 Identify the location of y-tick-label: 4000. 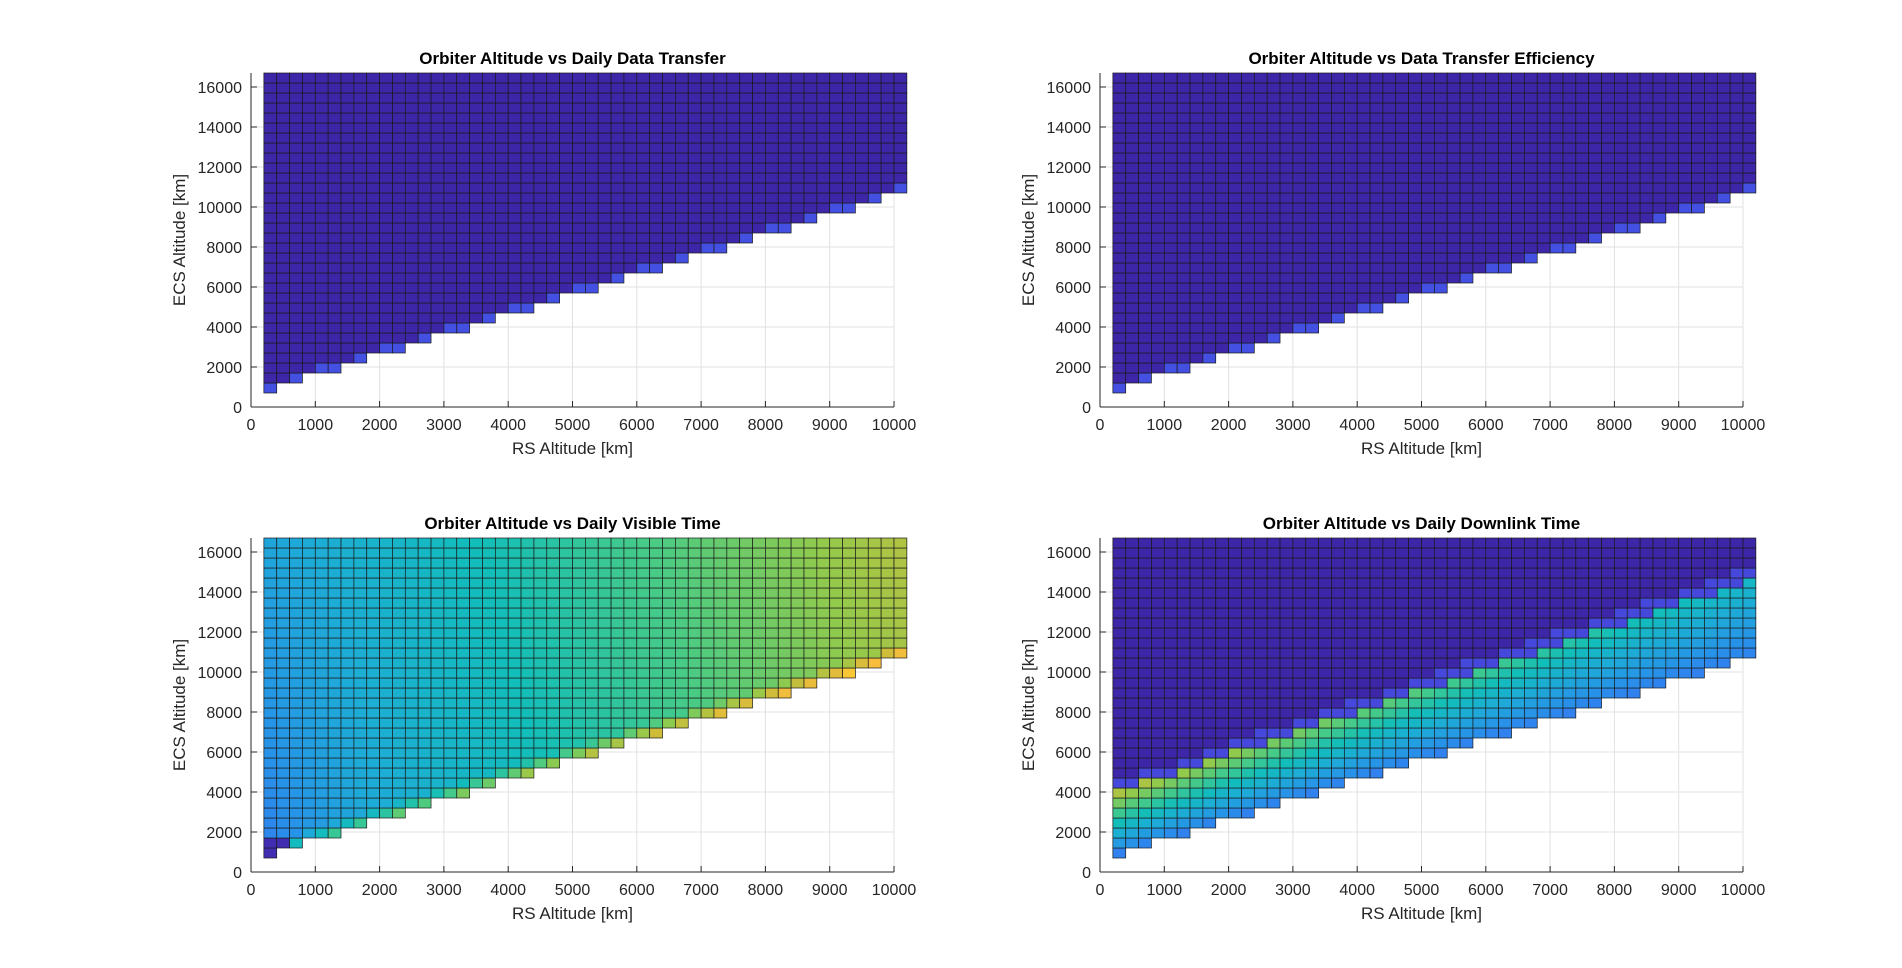
(224, 328).